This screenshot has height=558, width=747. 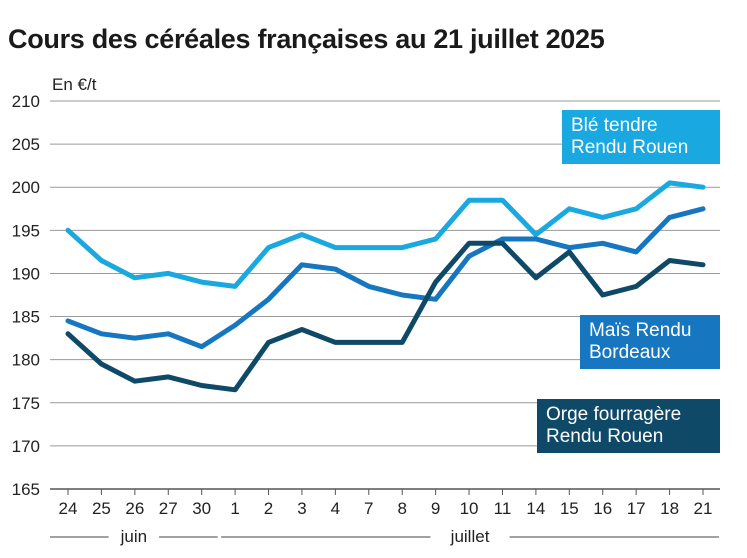 I want to click on x-tick-label: 15, so click(x=569, y=508).